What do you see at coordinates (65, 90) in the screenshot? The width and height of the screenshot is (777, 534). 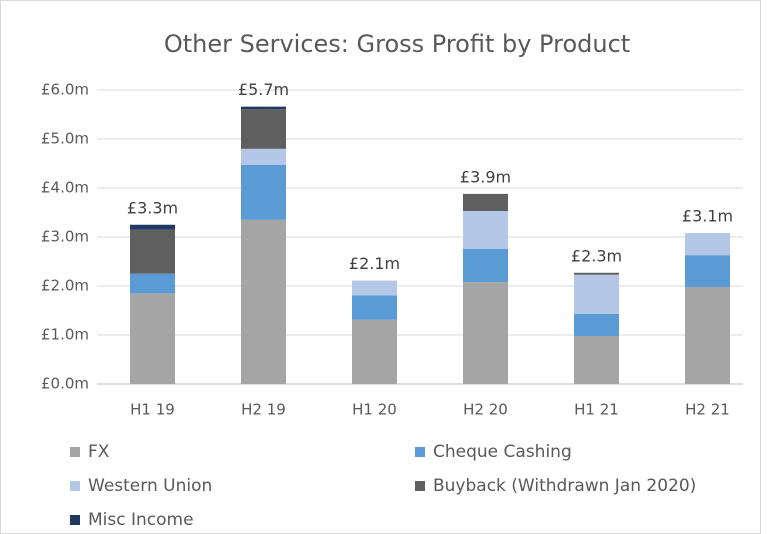 I see `y-tick-label: £6.0m` at bounding box center [65, 90].